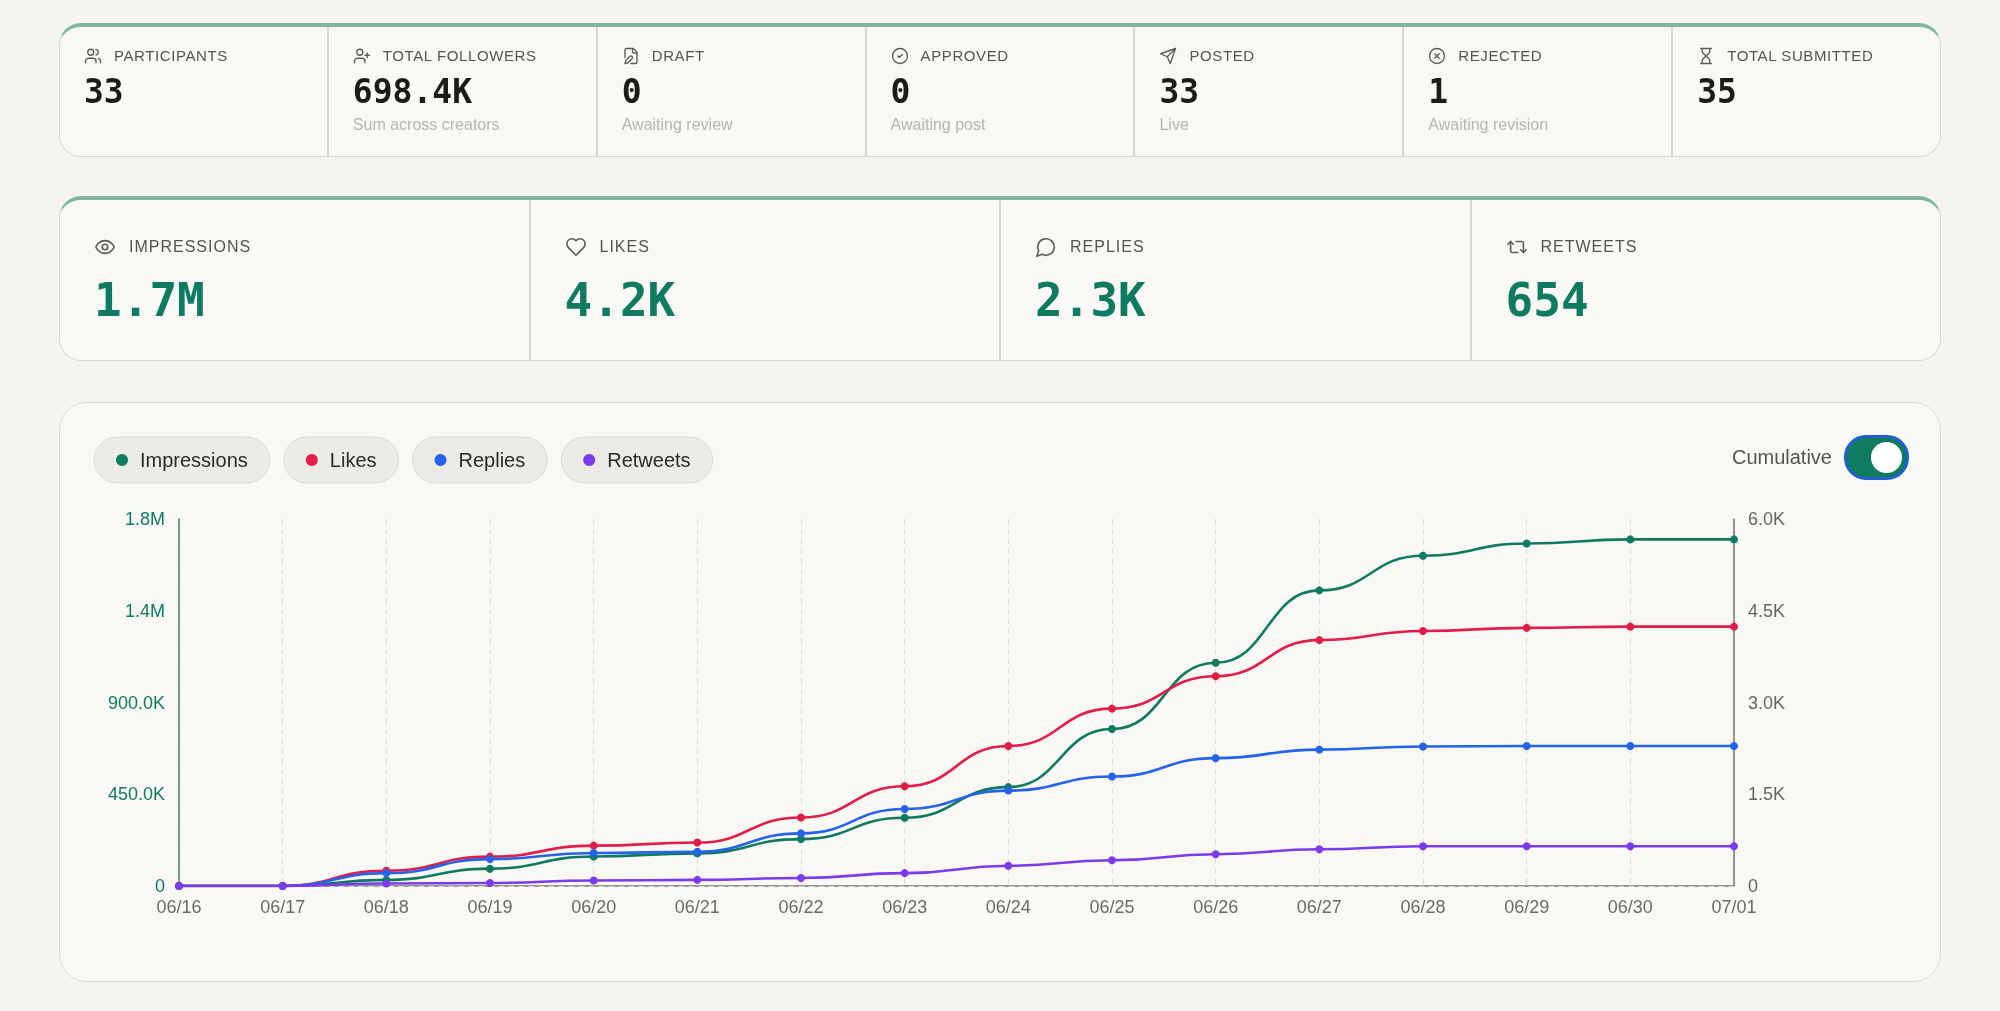  I want to click on legend-label: Impressions, so click(194, 460).